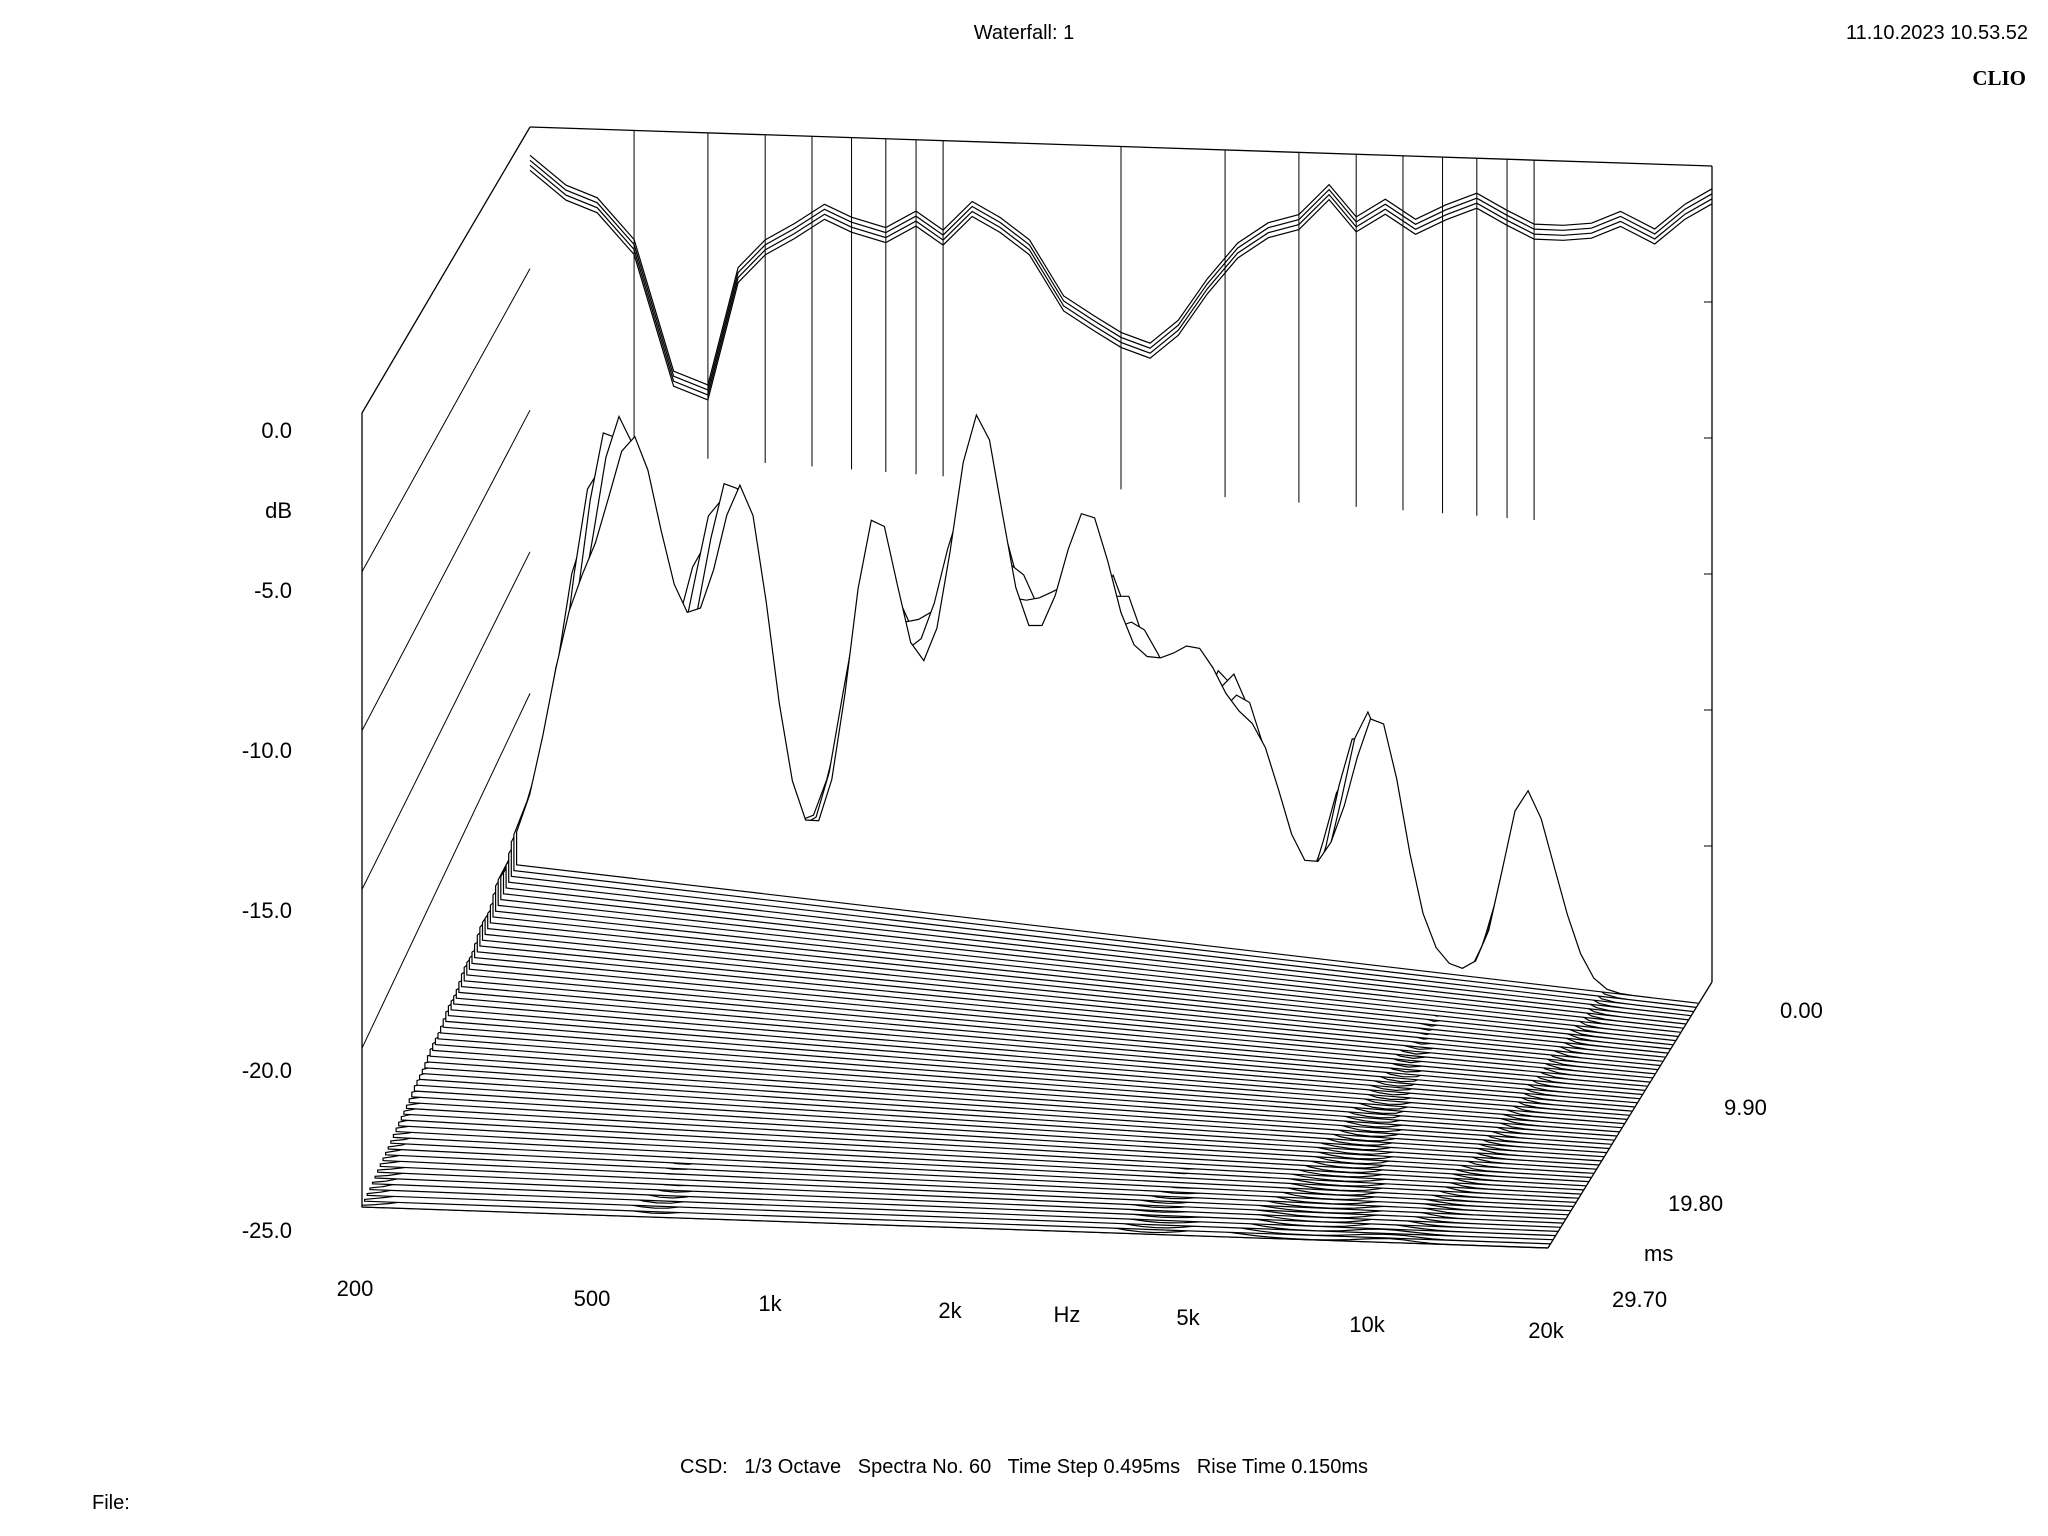 The width and height of the screenshot is (2048, 1536). What do you see at coordinates (267, 750) in the screenshot?
I see `y-tick-label: -10.0` at bounding box center [267, 750].